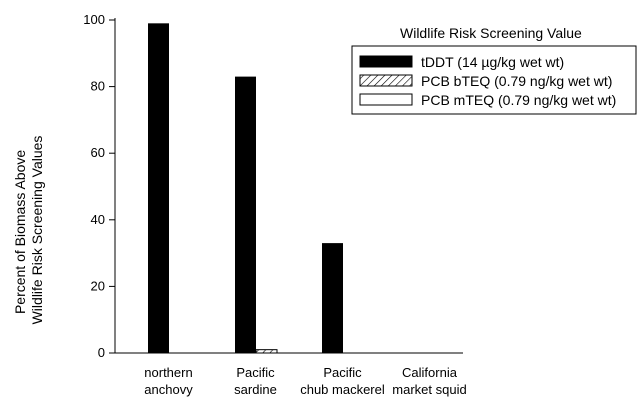 Image resolution: width=644 pixels, height=398 pixels. I want to click on y-ticks: 0 20 40 60 80 100, so click(99, 186).